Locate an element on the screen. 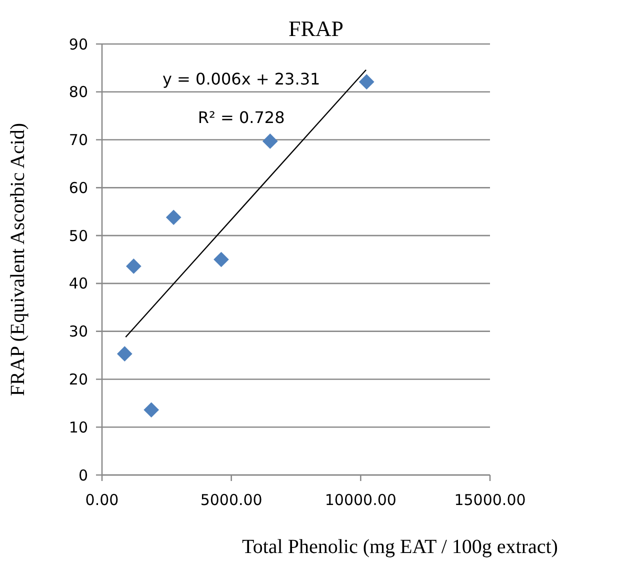  x-tick-label: 15000.00 is located at coordinates (490, 500).